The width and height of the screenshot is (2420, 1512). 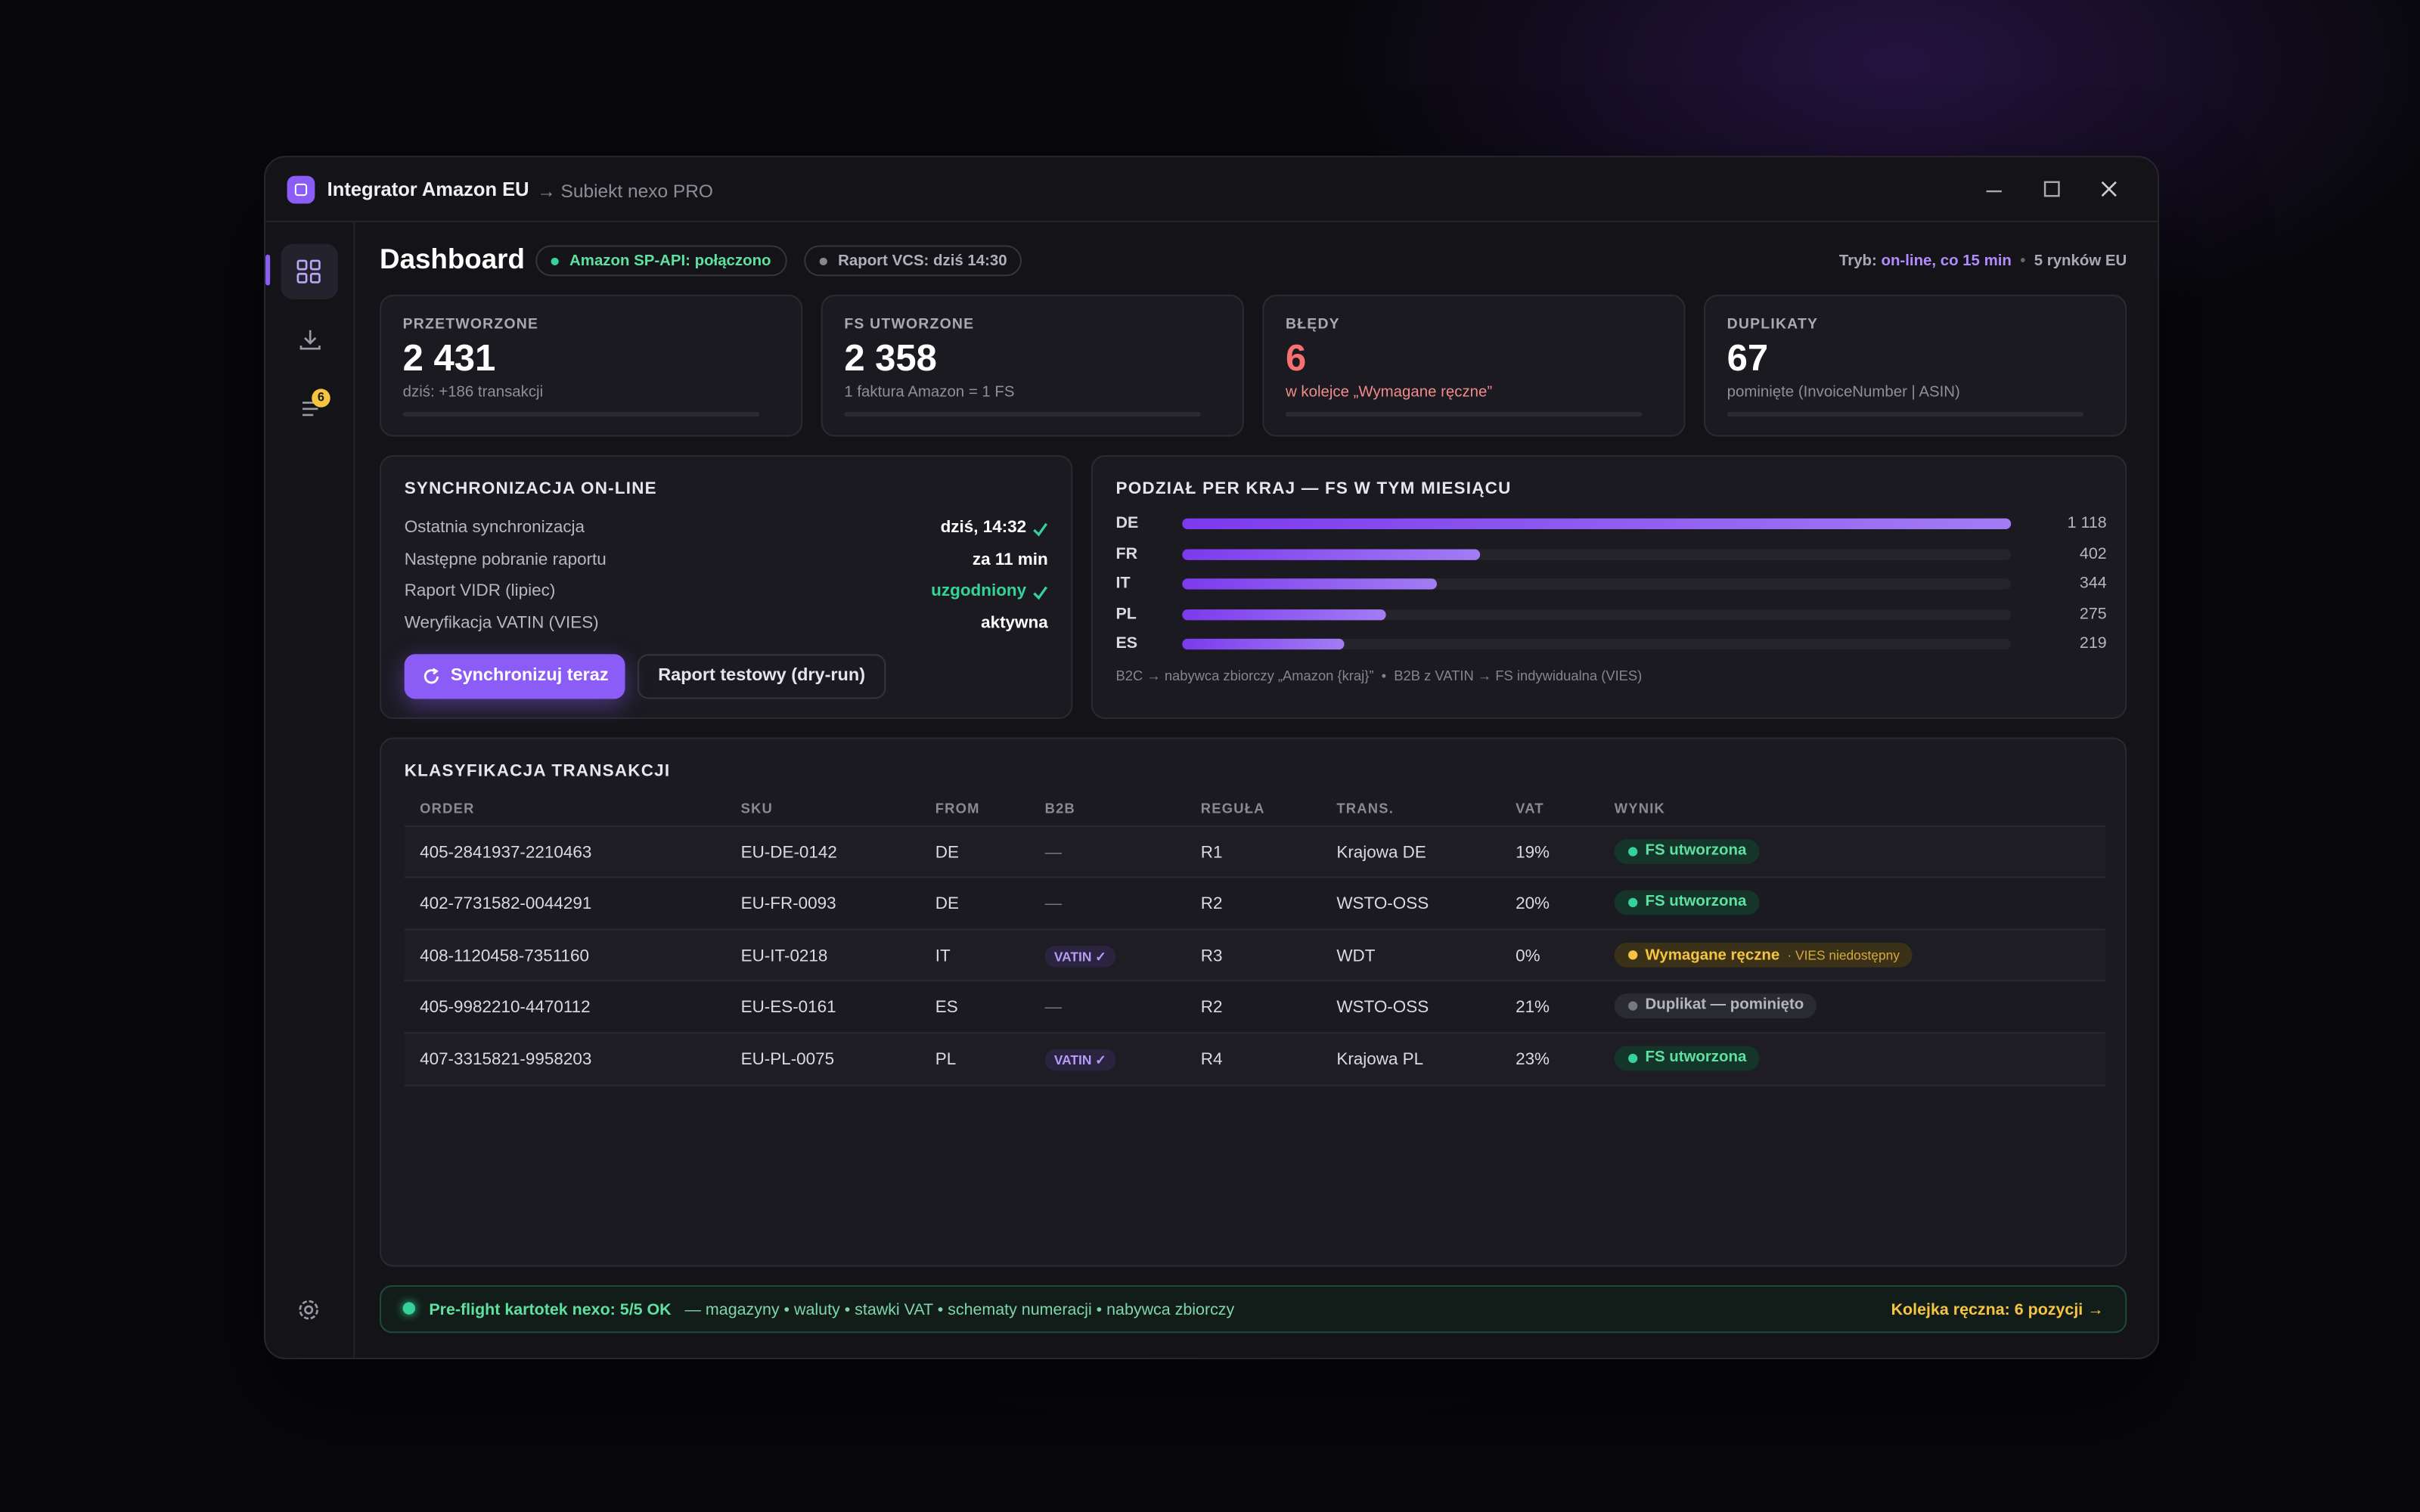 I want to click on country-label: DE, so click(x=1127, y=523).